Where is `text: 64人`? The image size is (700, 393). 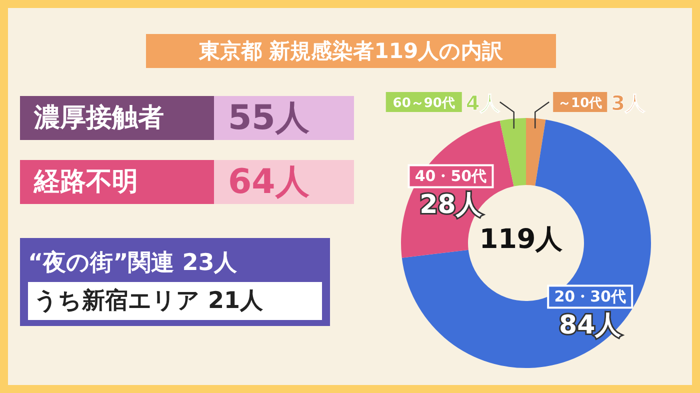 text: 64人 is located at coordinates (284, 182).